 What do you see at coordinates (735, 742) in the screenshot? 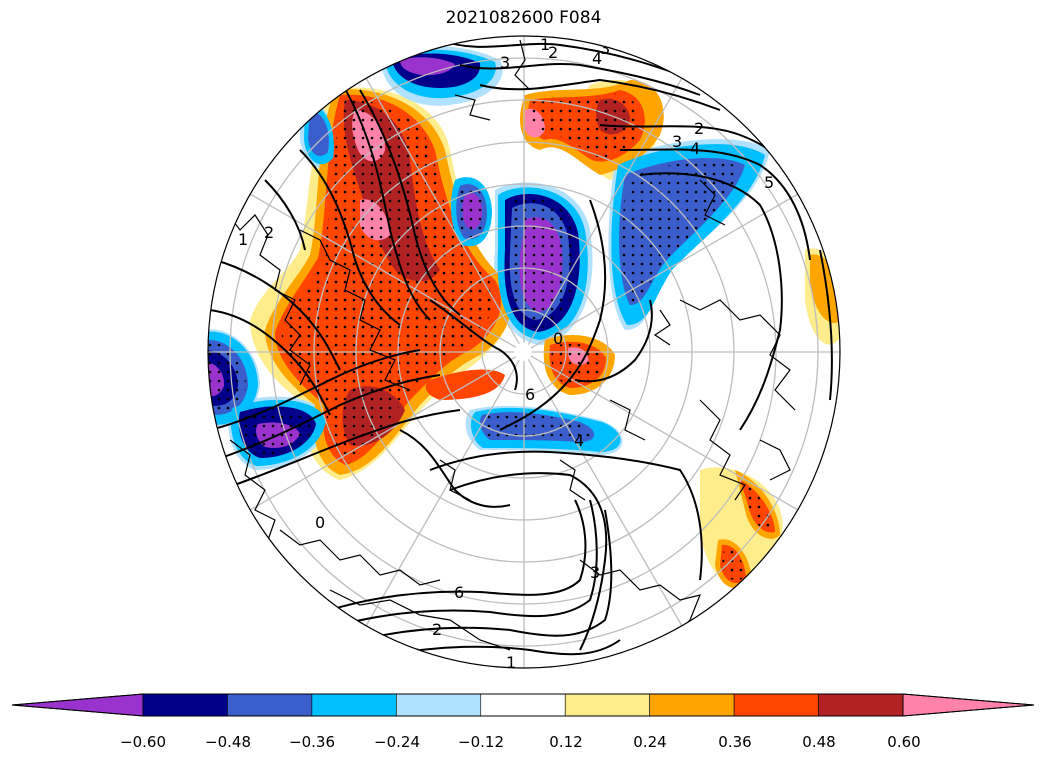
I see `colorbar-tick-label: 0.36` at bounding box center [735, 742].